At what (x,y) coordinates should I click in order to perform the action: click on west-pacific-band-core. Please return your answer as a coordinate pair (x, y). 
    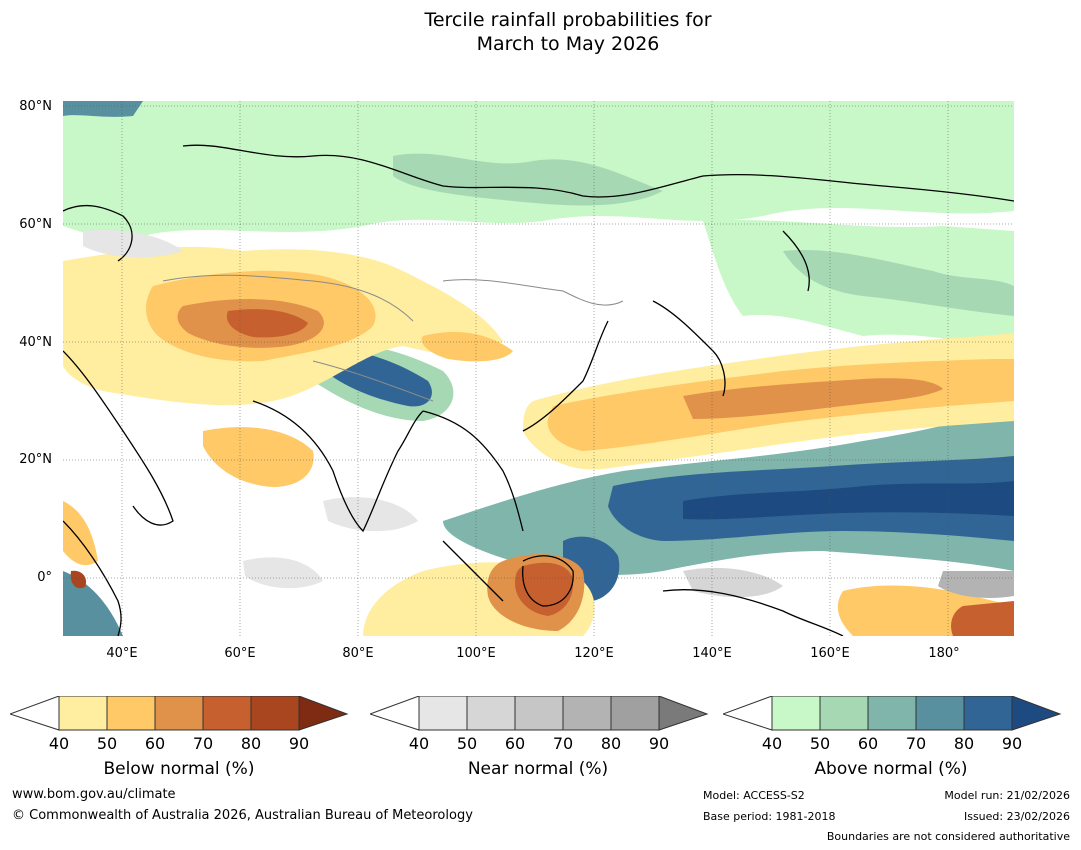
    Looking at the image, I should click on (848, 500).